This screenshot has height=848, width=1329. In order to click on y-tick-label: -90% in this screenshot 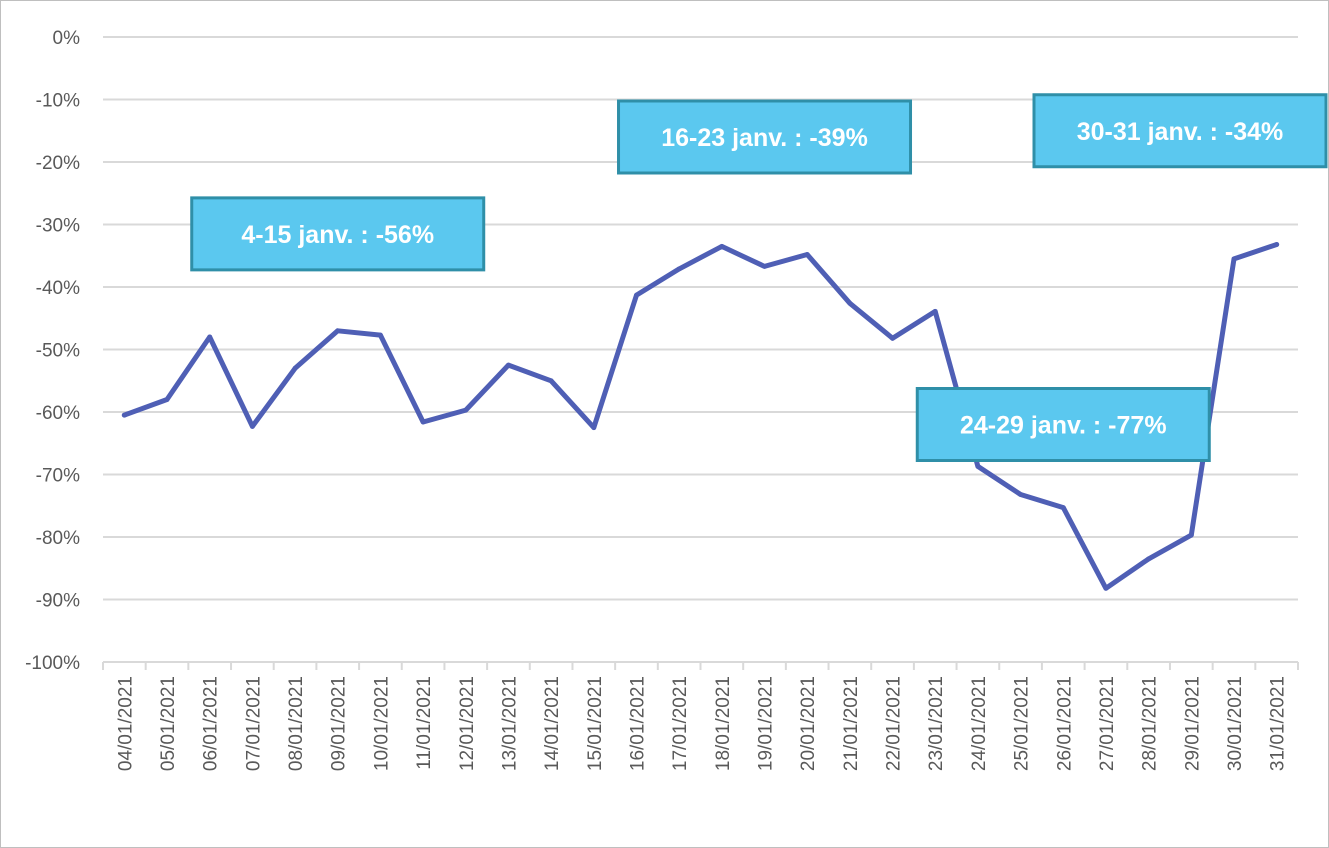, I will do `click(58, 601)`.